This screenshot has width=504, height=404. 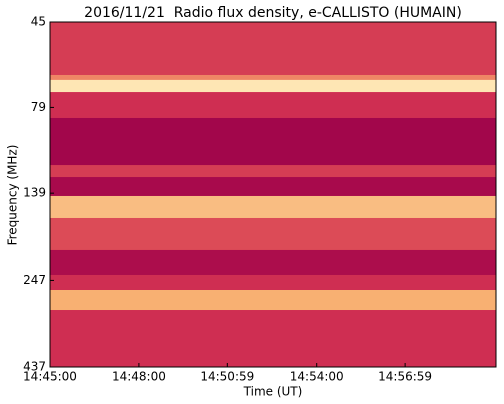 I want to click on y-tick-label: 79, so click(x=38, y=107).